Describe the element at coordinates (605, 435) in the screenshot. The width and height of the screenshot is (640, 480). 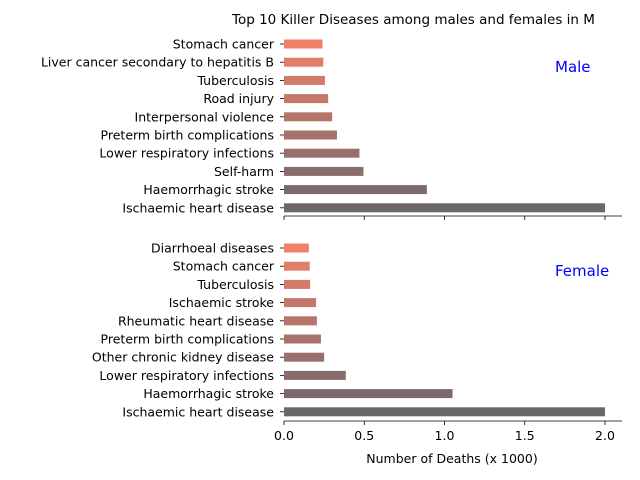
I see `x-tick-label: 2.0` at that location.